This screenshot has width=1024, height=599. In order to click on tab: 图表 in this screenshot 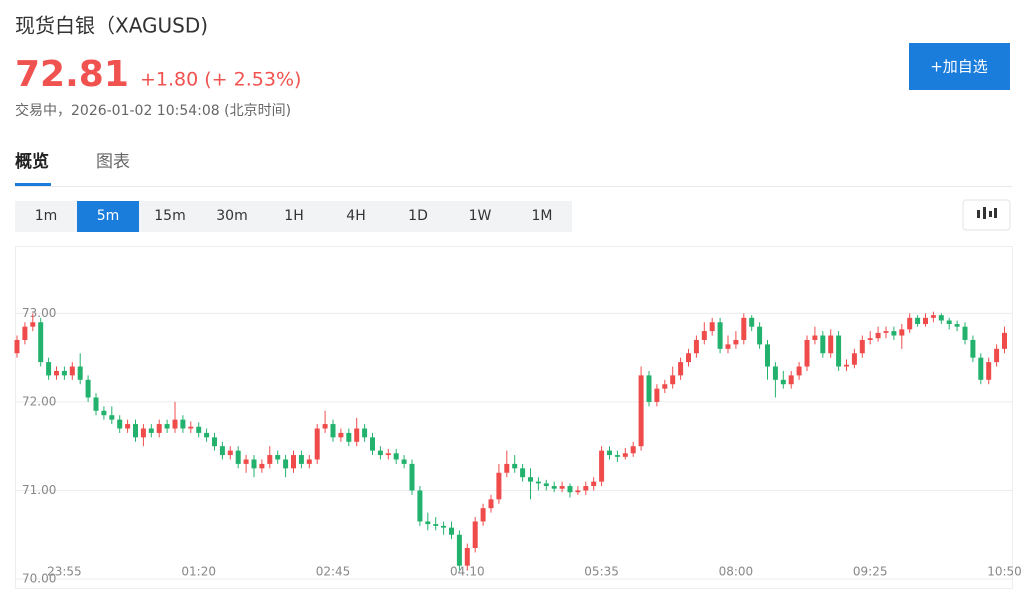, I will do `click(113, 162)`.